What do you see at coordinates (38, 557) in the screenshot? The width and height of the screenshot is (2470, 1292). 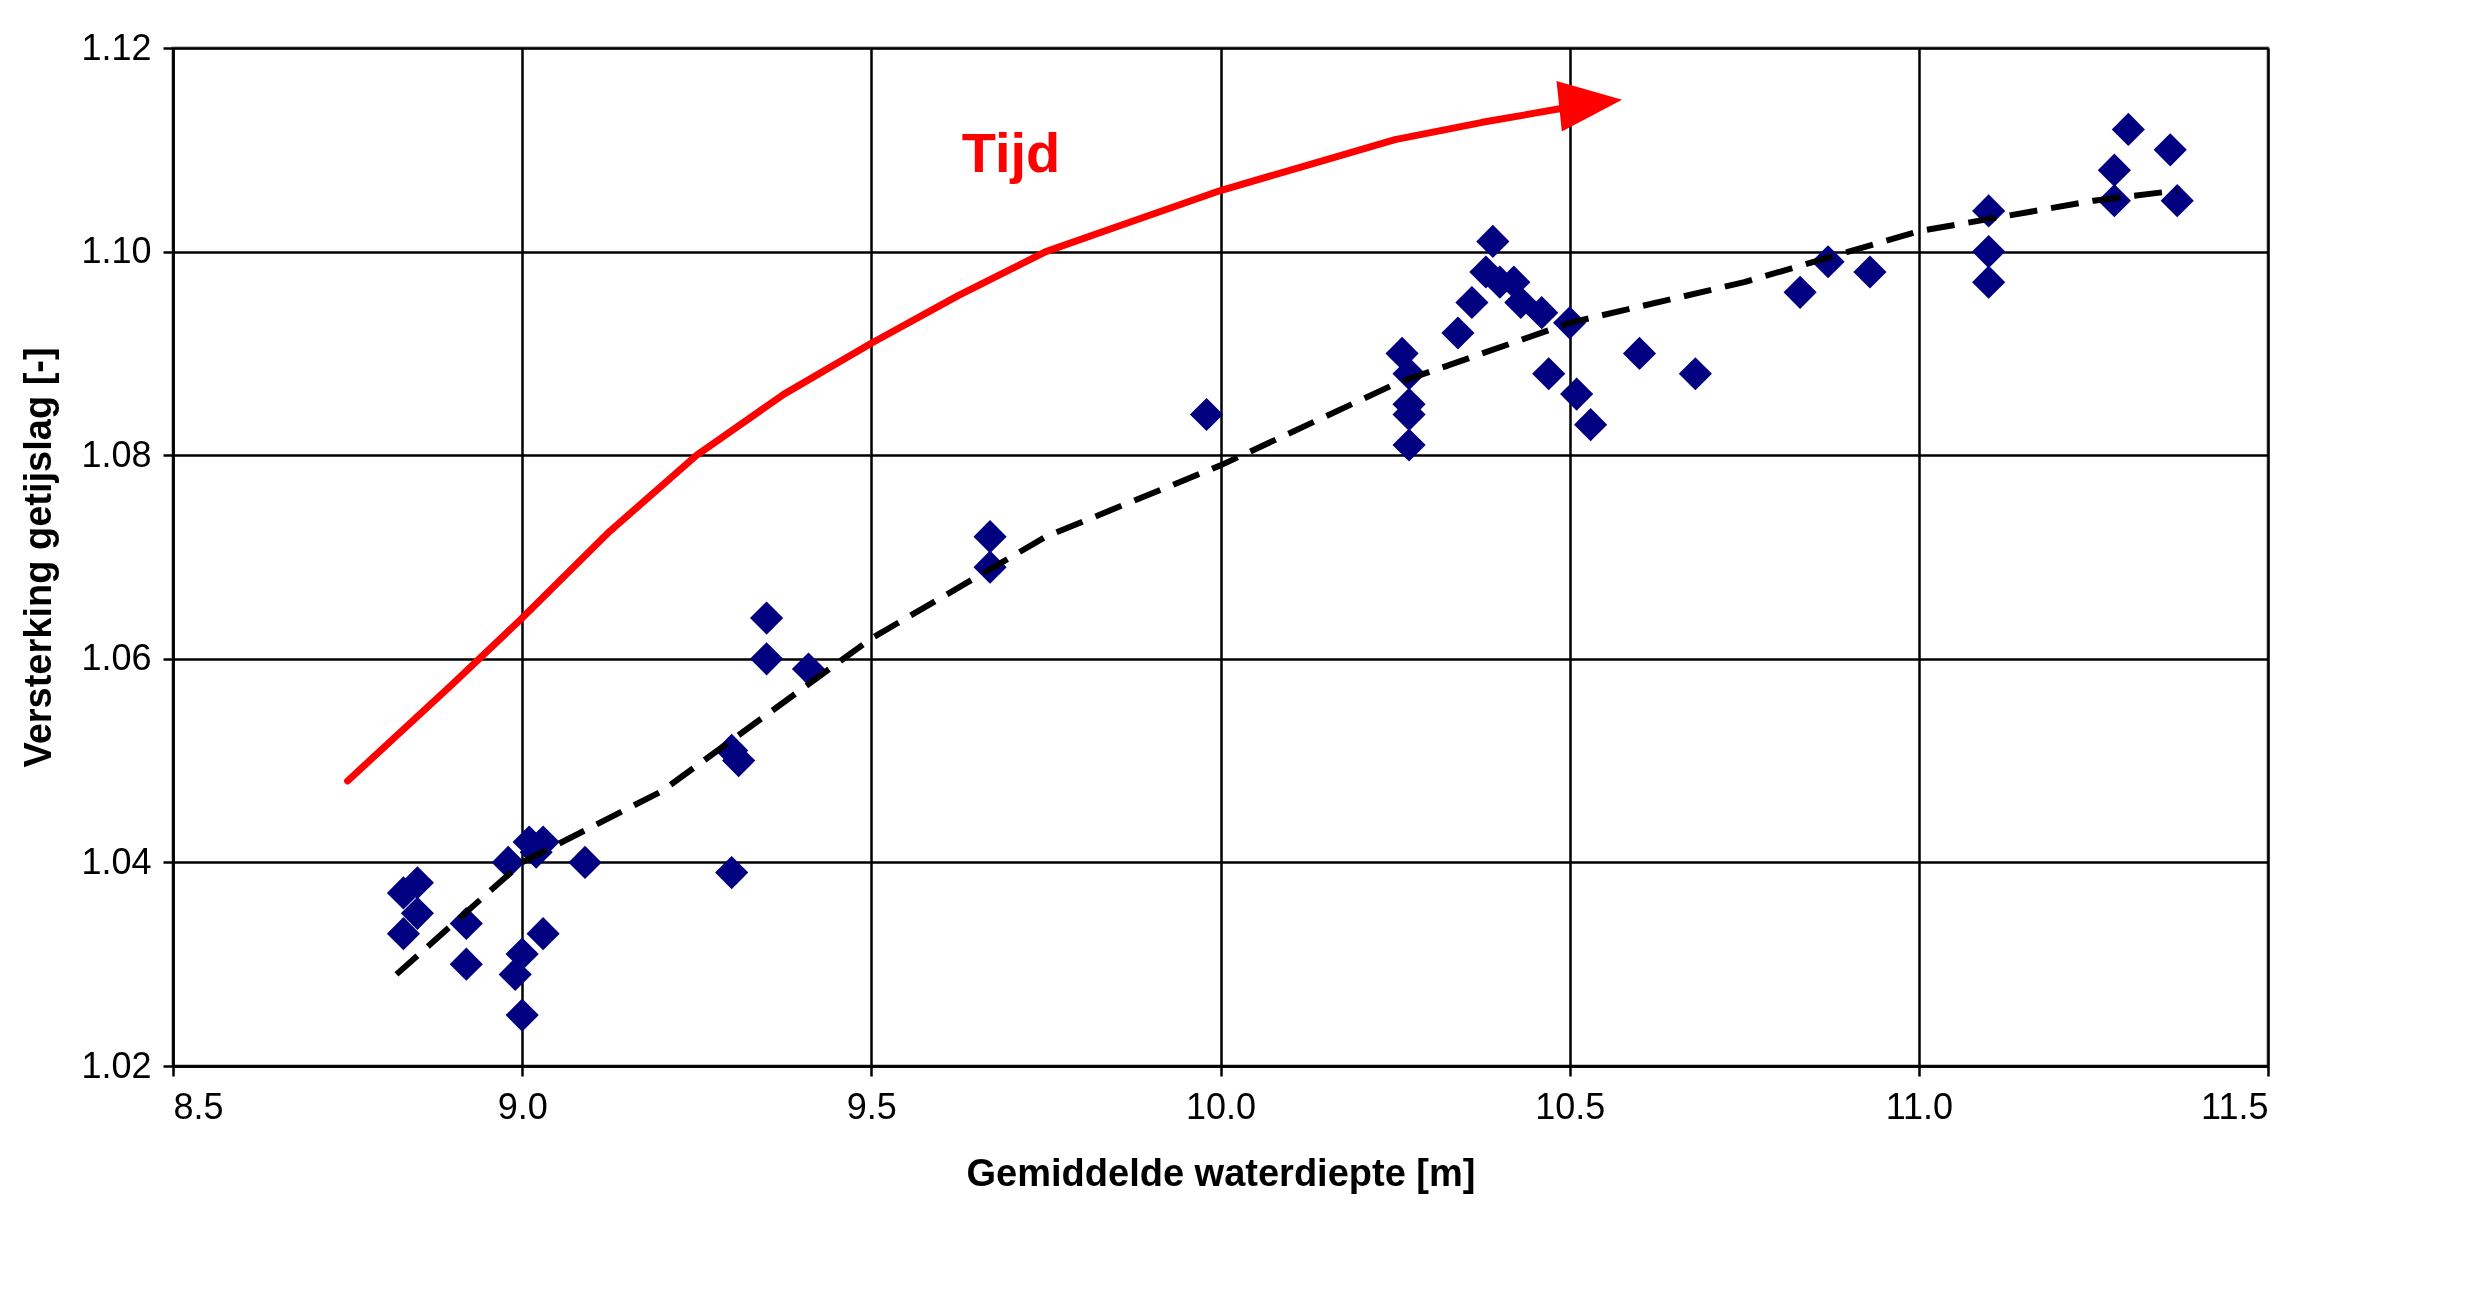 I see `y-axis-title: Versterking getijslag [-]` at bounding box center [38, 557].